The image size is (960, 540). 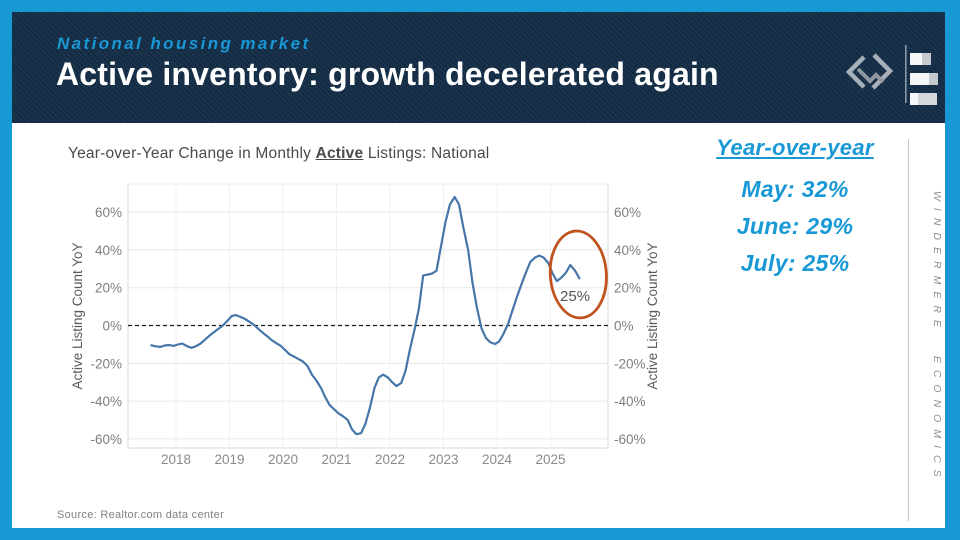 I want to click on y-tick-label-left: -60%, so click(x=106, y=439).